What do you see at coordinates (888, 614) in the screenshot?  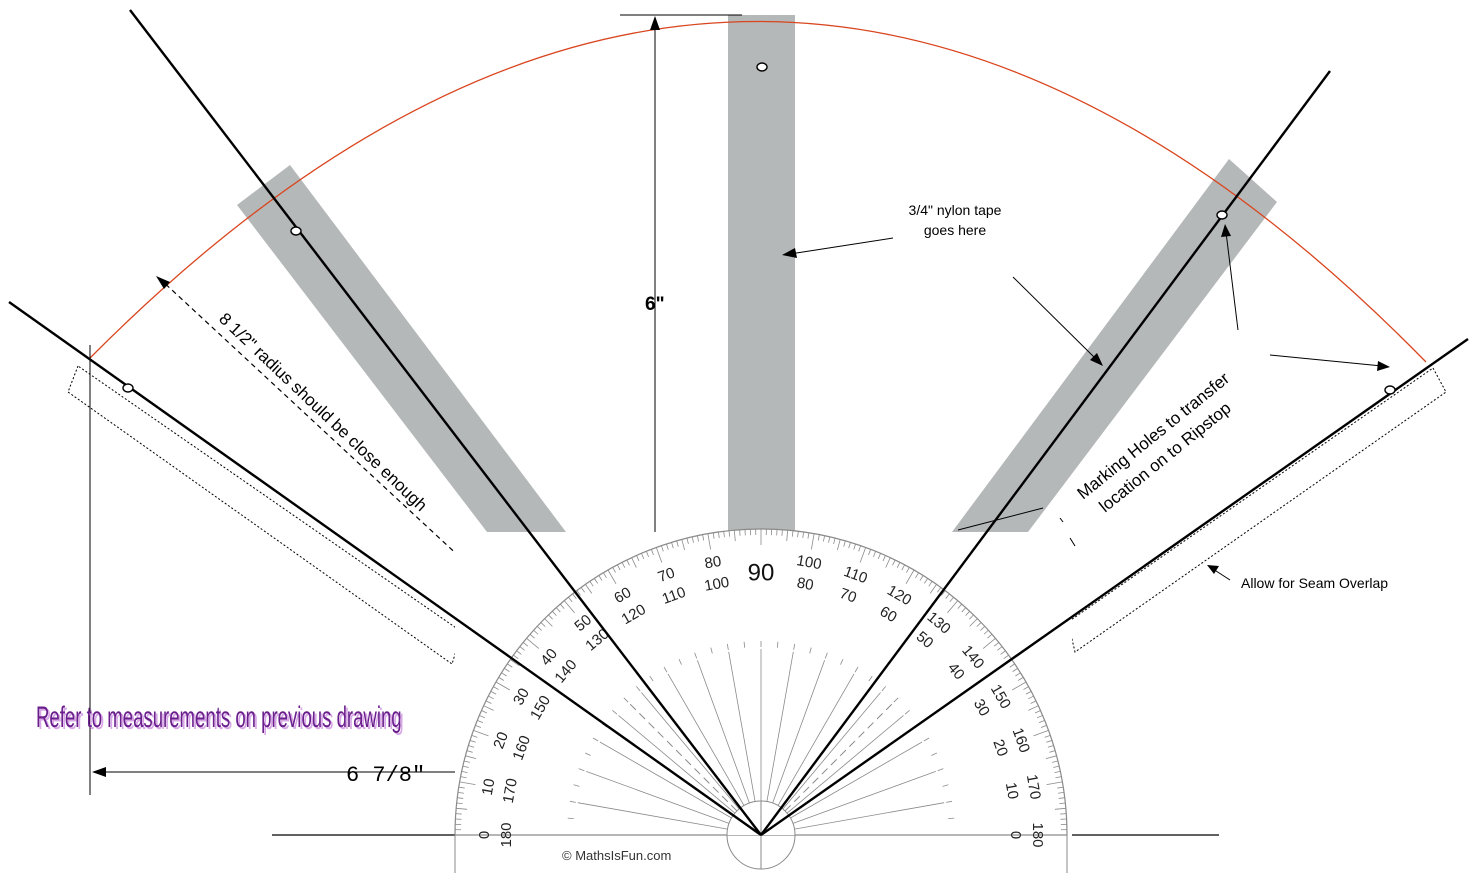 I see `protractor-inner-label: 60` at bounding box center [888, 614].